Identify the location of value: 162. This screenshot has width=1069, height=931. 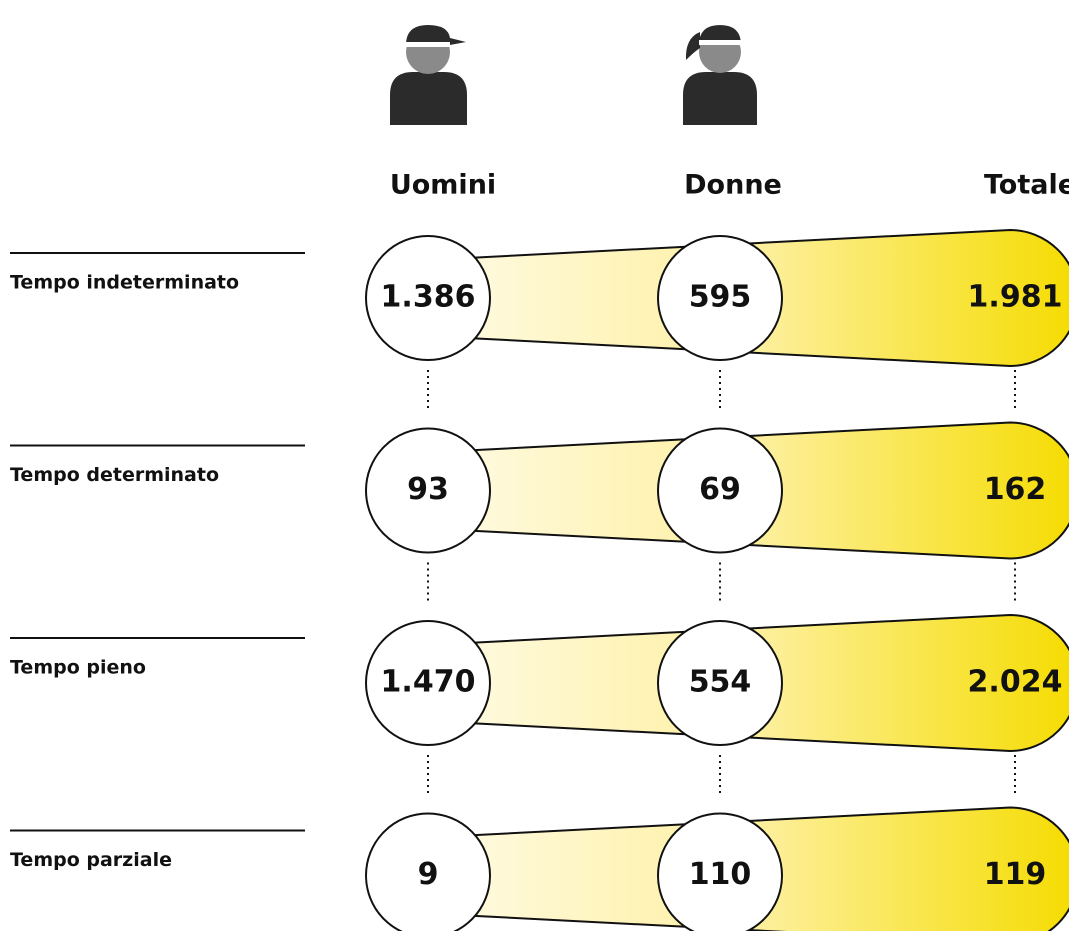
(1015, 489).